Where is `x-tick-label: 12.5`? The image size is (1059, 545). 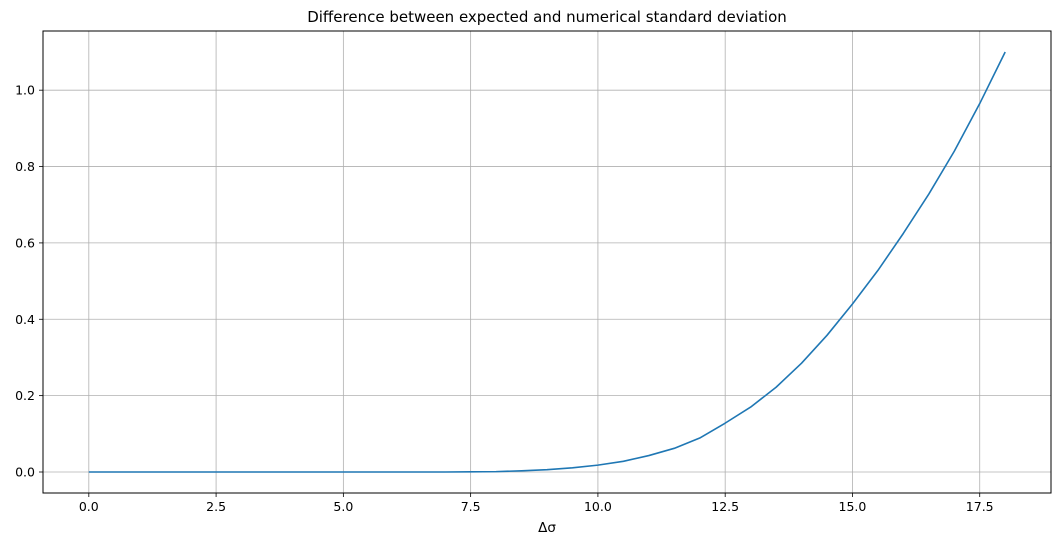
x-tick-label: 12.5 is located at coordinates (725, 506).